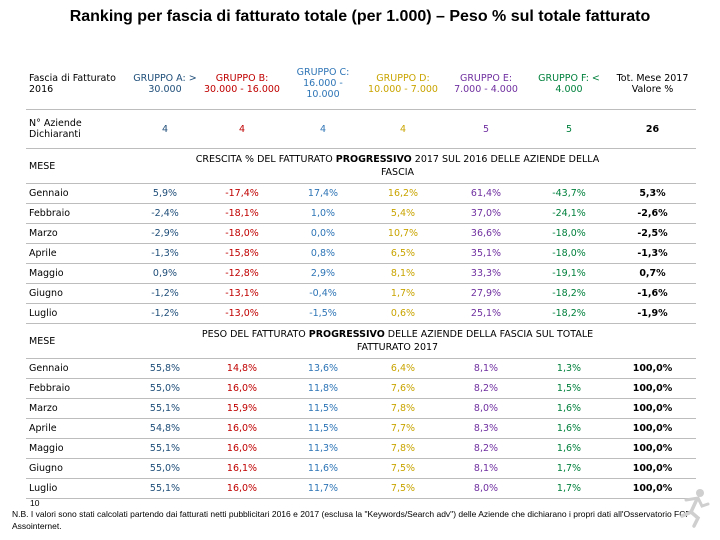 This screenshot has width=720, height=540. I want to click on section-title-pre: PESO DEL FATTURATO, so click(255, 334).